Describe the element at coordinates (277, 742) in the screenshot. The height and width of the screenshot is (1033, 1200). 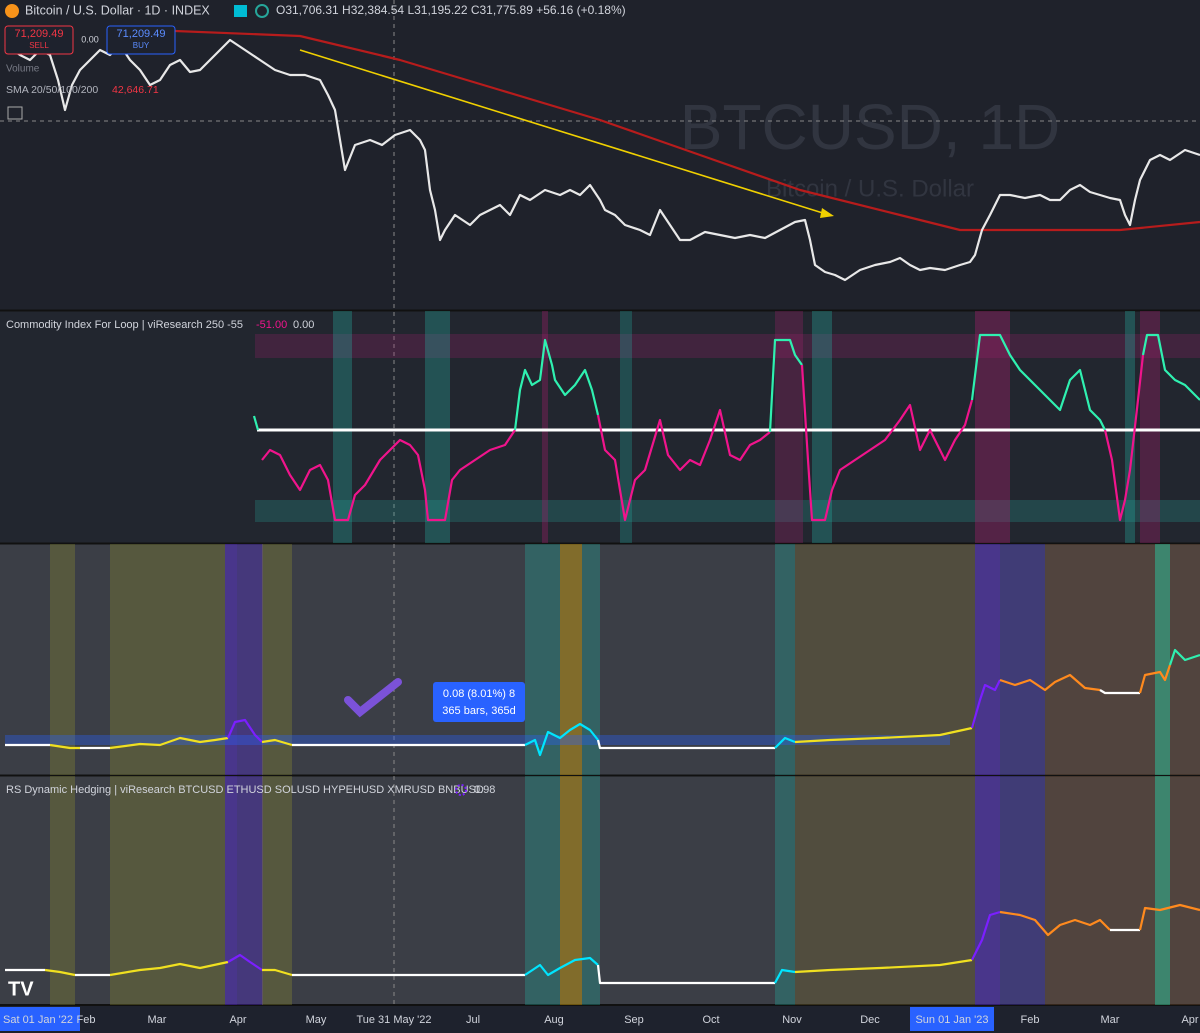
I see `hedge-line-a6` at that location.